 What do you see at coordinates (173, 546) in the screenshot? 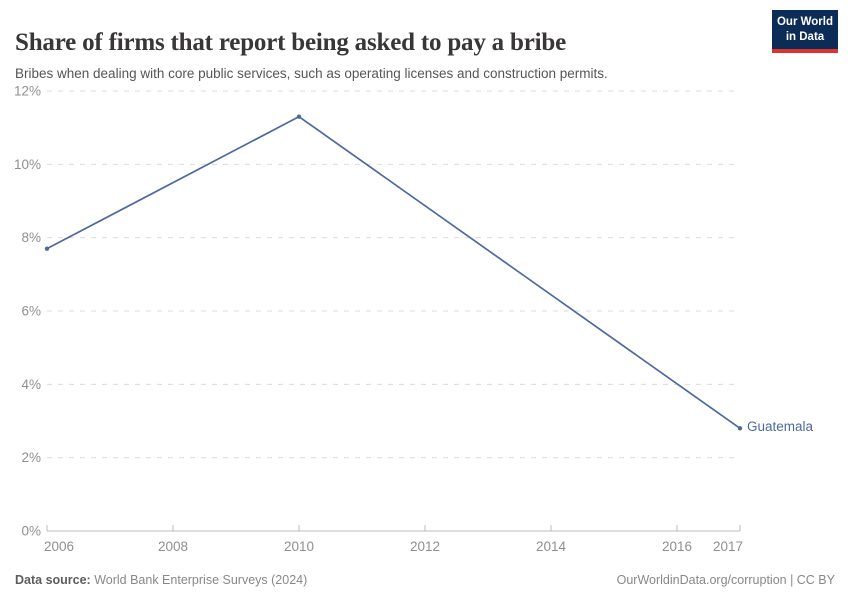
I see `x-tick-label: 2008` at bounding box center [173, 546].